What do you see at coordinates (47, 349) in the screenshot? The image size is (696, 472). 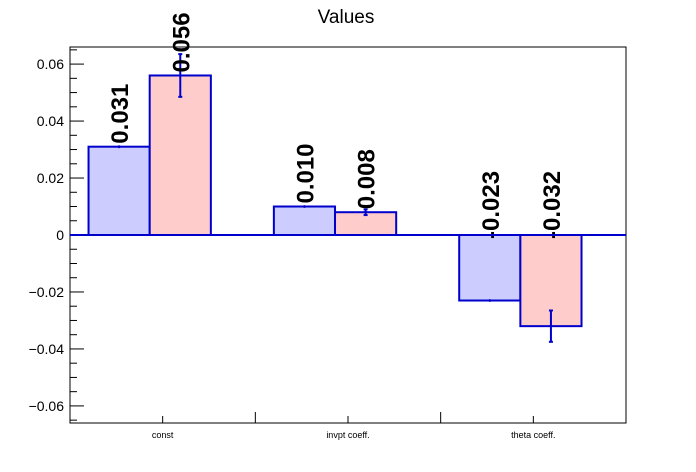 I see `y-tick-label: −0.04` at bounding box center [47, 349].